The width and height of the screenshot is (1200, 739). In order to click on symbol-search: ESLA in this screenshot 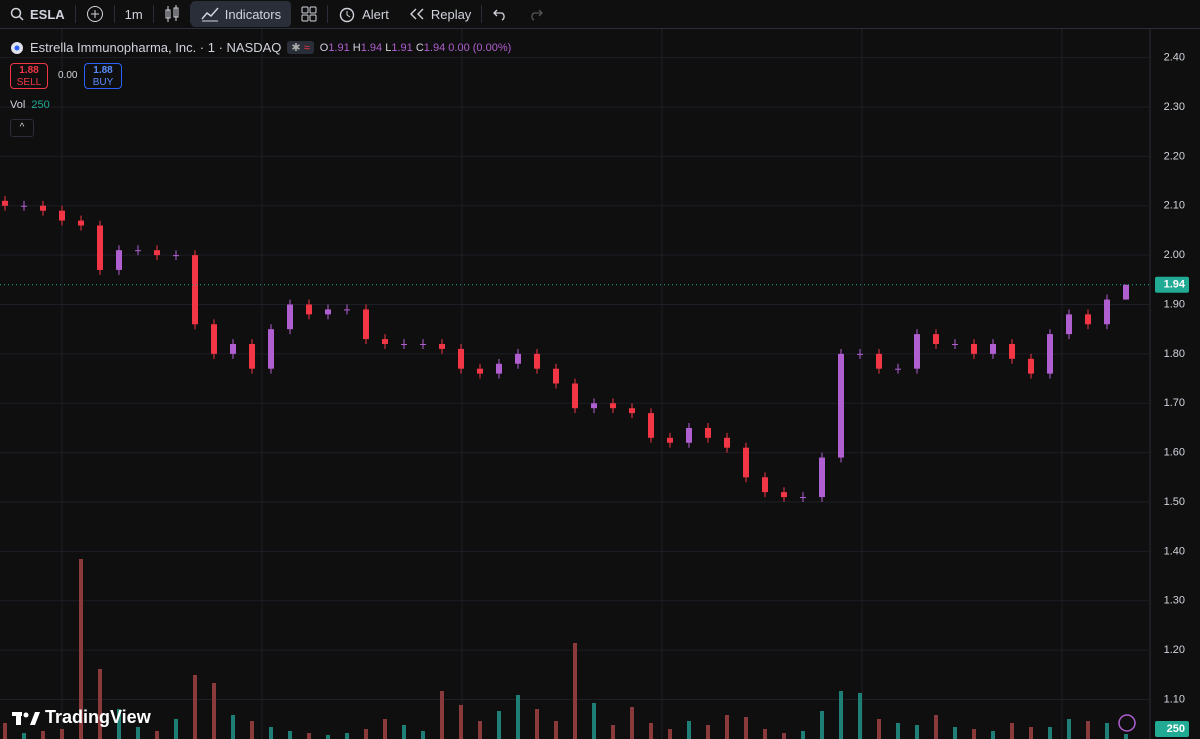, I will do `click(37, 14)`.